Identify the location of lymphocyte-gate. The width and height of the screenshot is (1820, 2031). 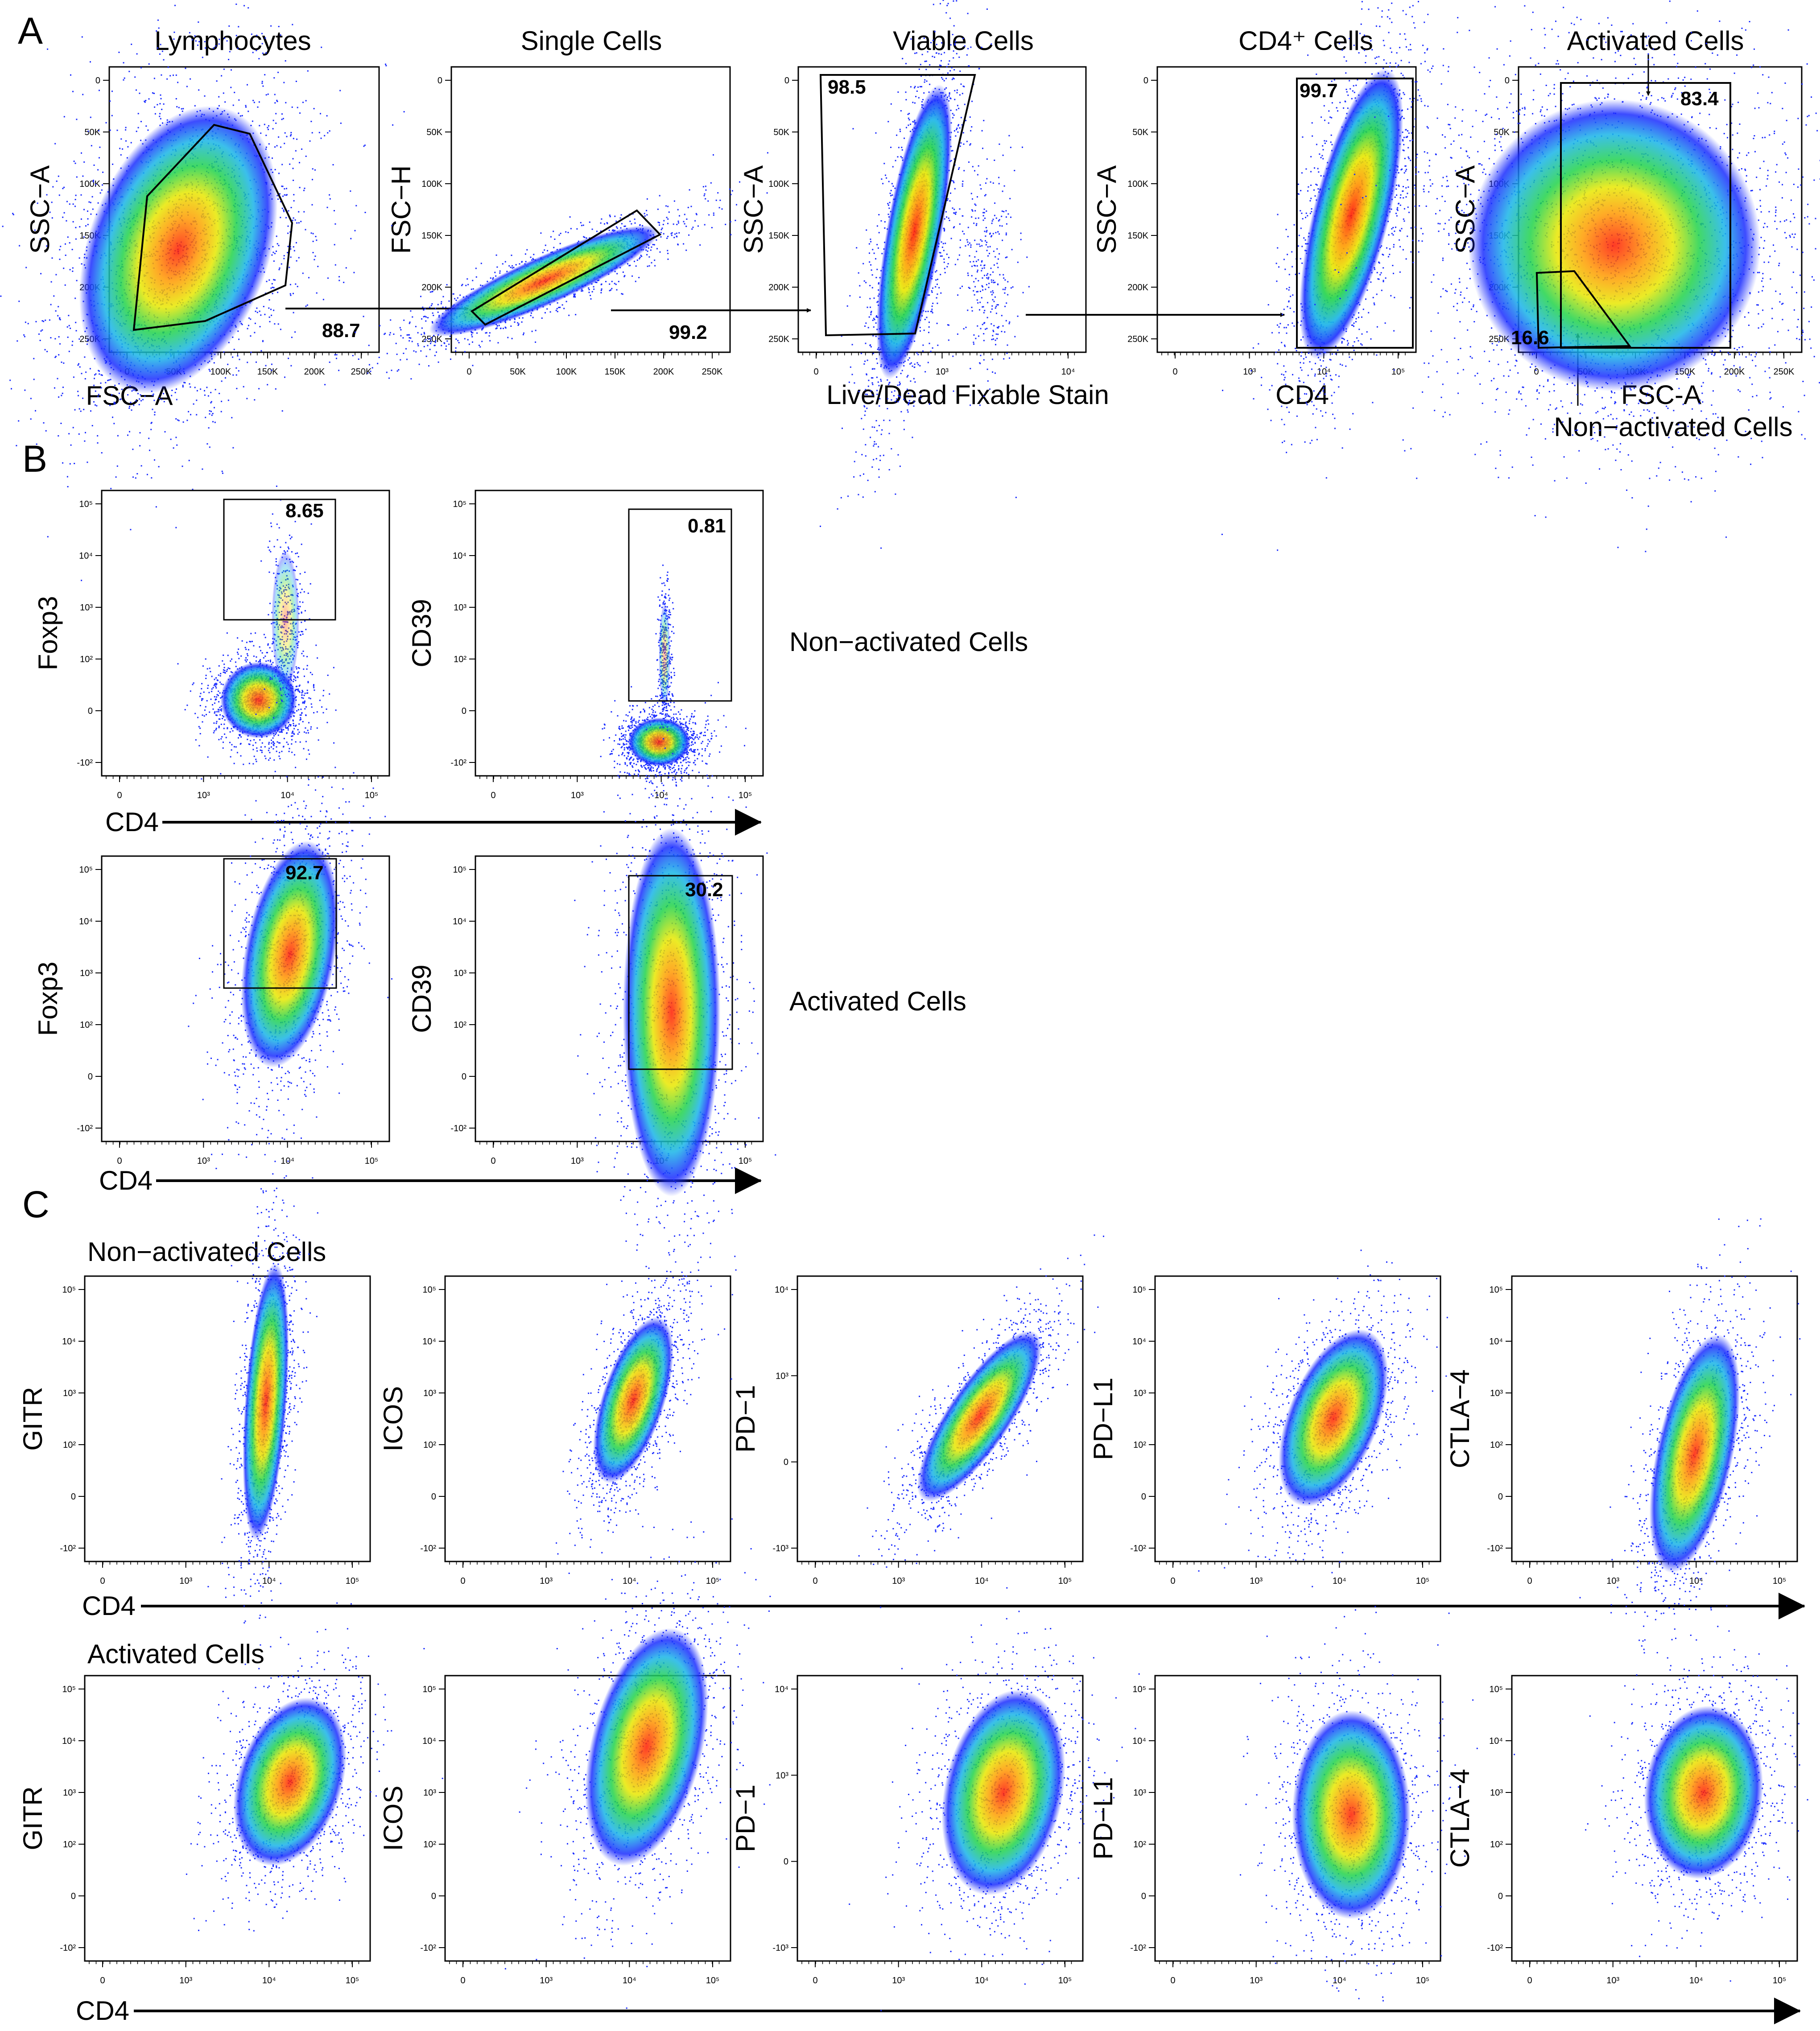
(212, 227).